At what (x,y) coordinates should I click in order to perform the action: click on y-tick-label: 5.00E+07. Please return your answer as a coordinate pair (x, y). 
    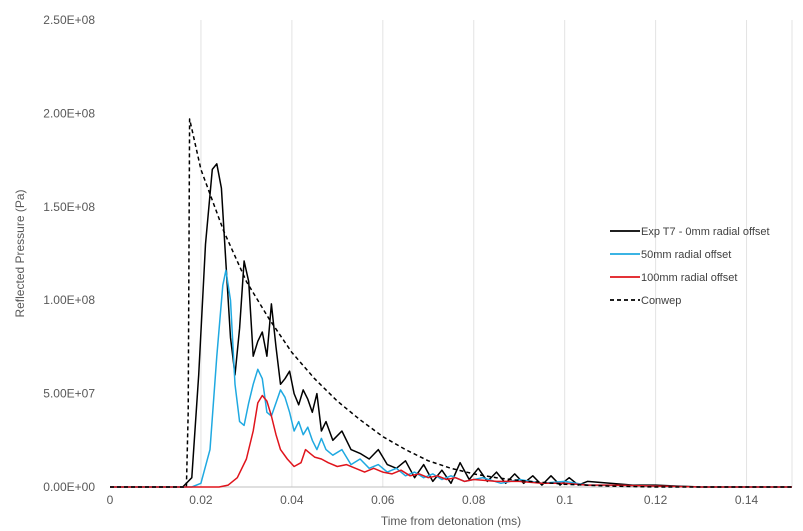
    Looking at the image, I should click on (69, 394).